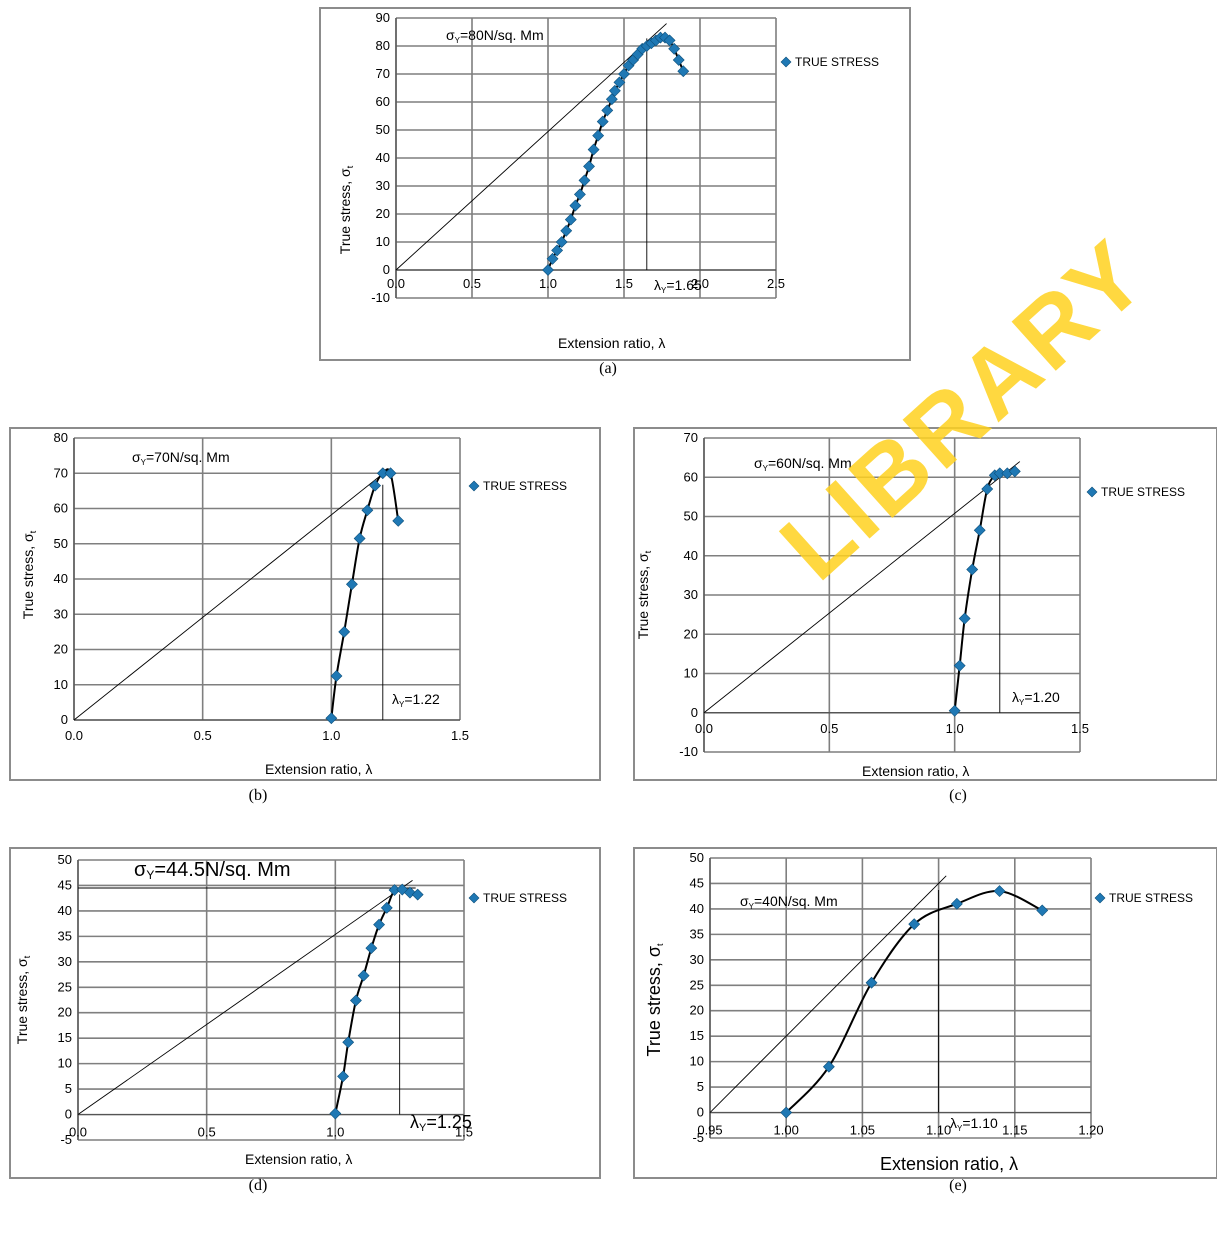 The width and height of the screenshot is (1217, 1243). What do you see at coordinates (862, 1130) in the screenshot?
I see `chart-e-xtick-label: 1.05` at bounding box center [862, 1130].